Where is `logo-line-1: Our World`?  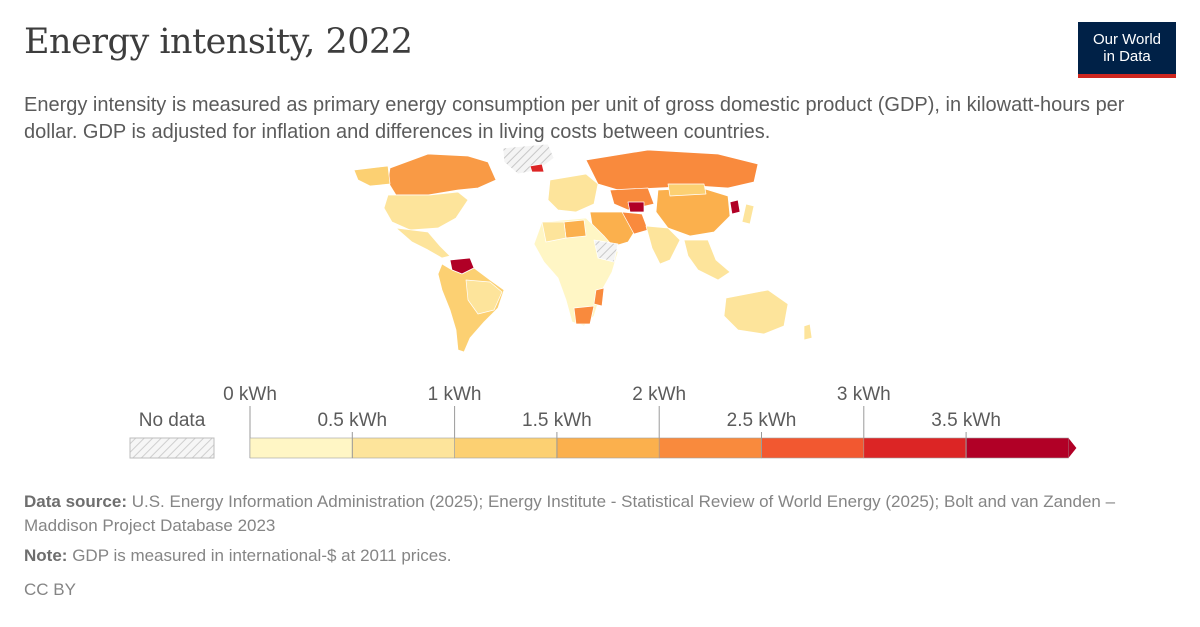
logo-line-1: Our World is located at coordinates (1127, 39).